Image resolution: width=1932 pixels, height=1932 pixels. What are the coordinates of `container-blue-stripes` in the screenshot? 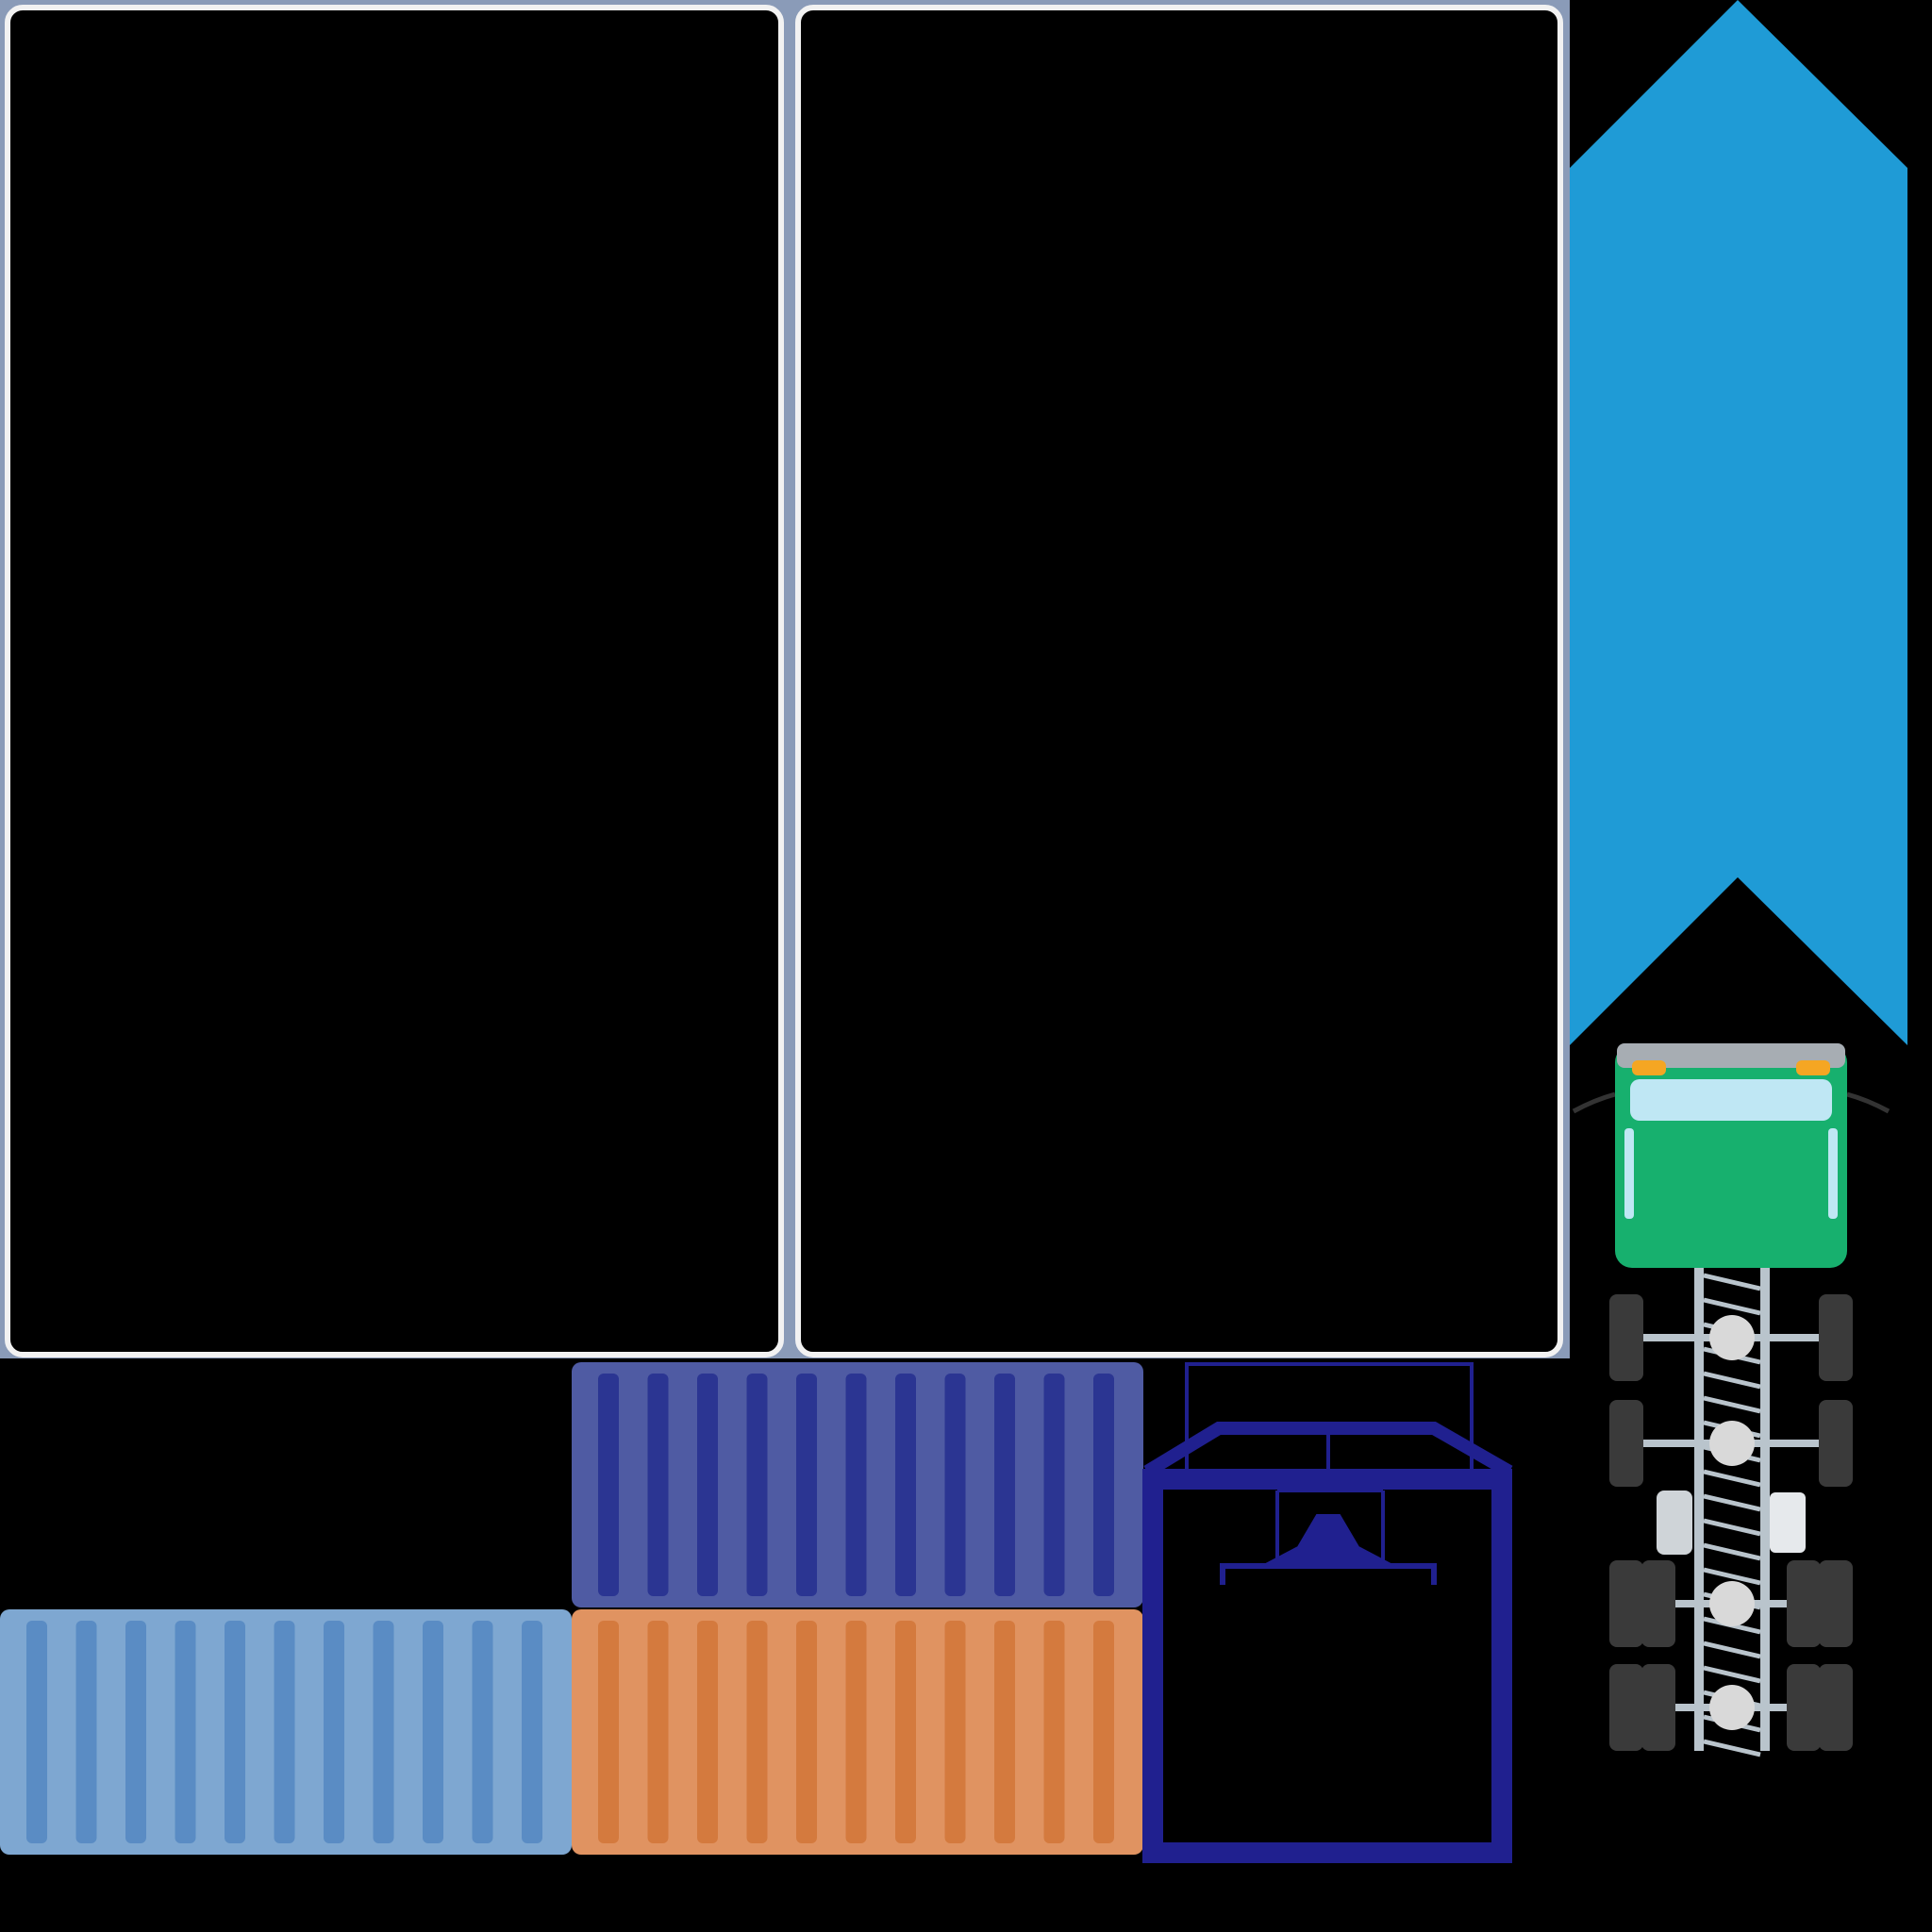 It's located at (856, 1485).